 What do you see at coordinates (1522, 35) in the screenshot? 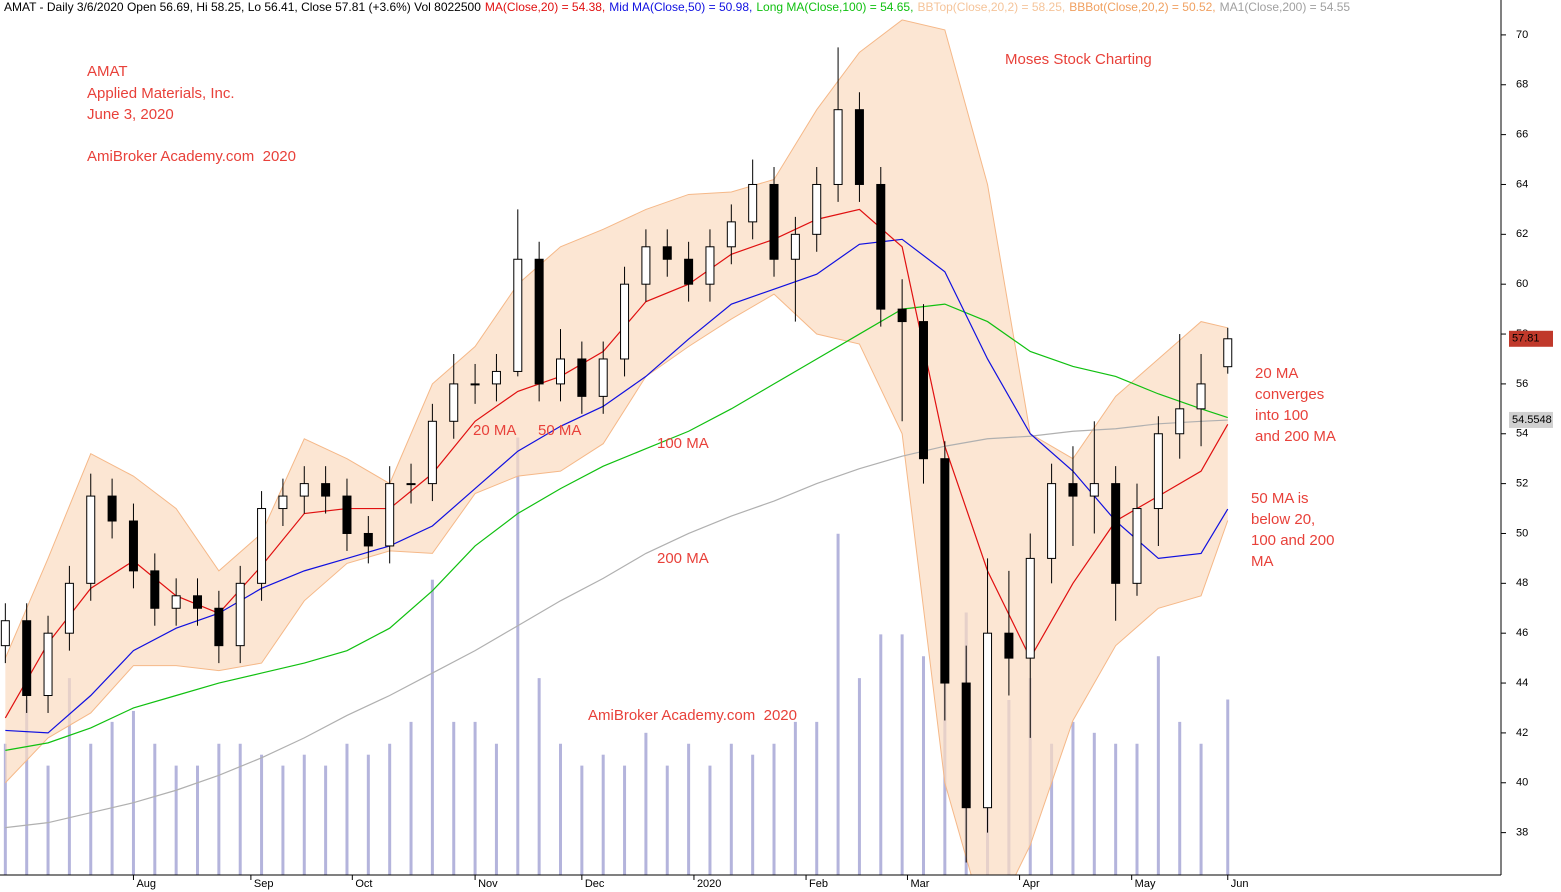
I see `y-tick-label: 70` at bounding box center [1522, 35].